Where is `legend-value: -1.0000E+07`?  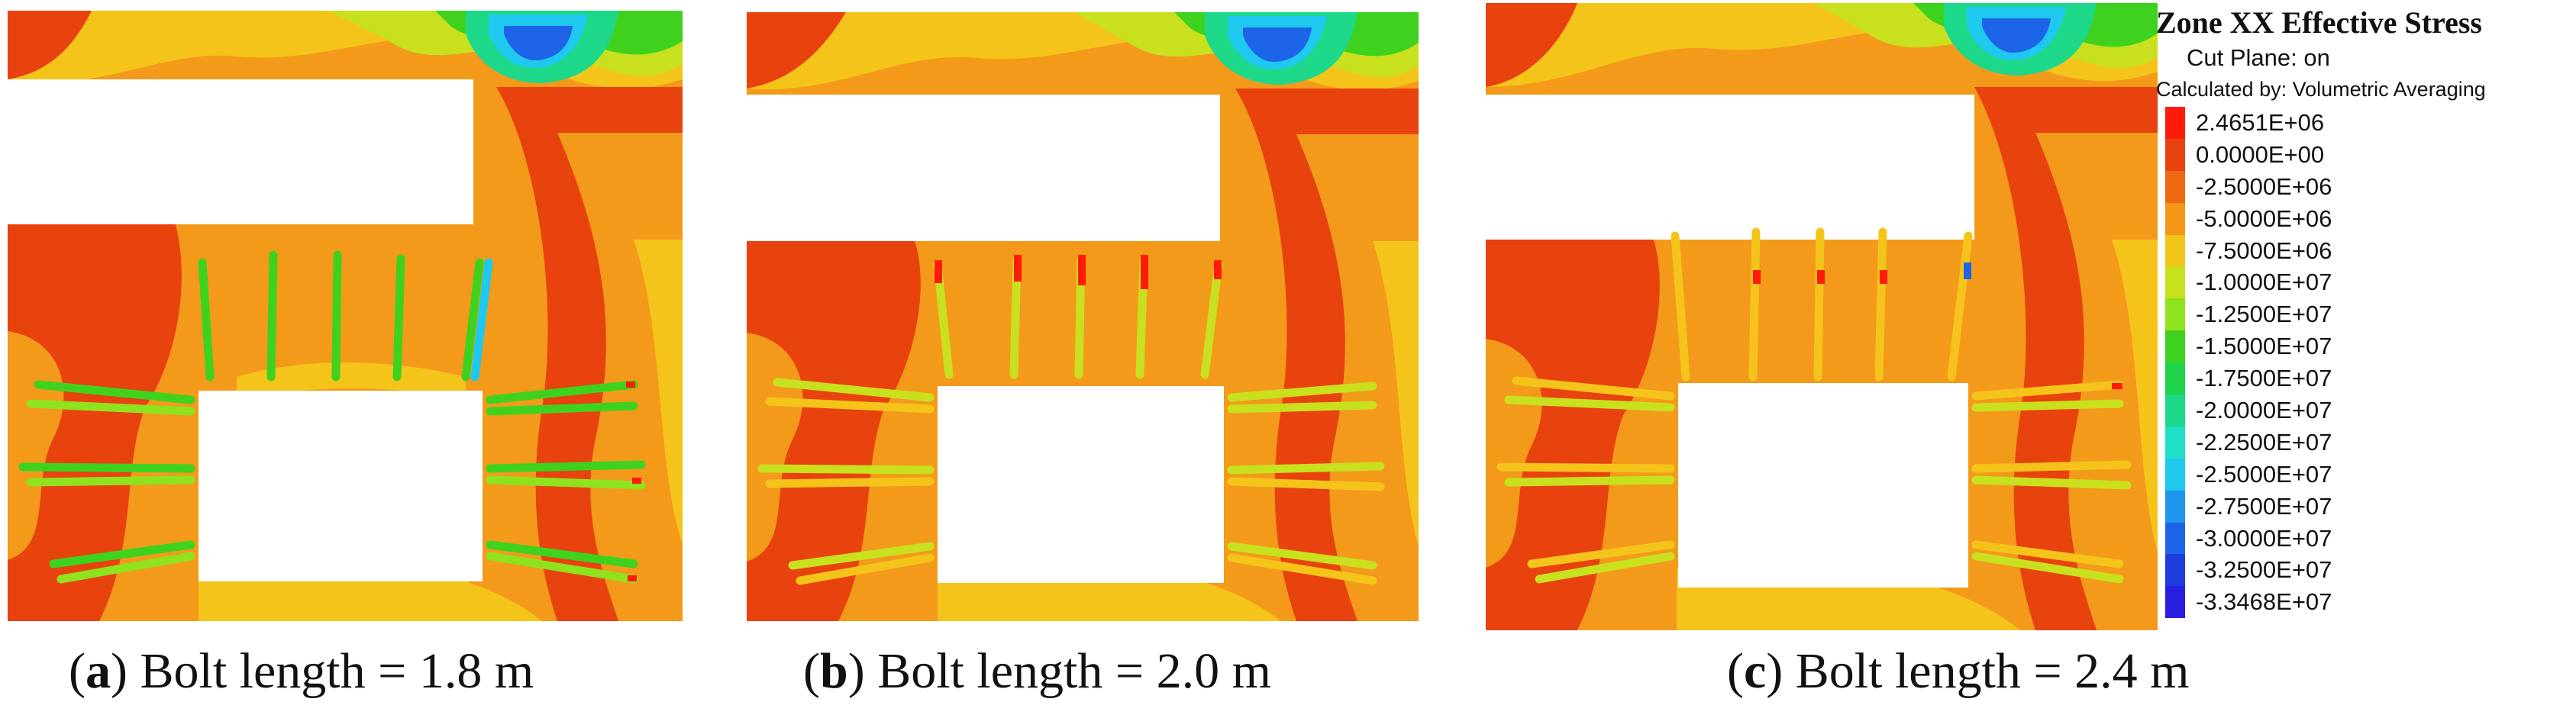 legend-value: -1.0000E+07 is located at coordinates (2264, 282).